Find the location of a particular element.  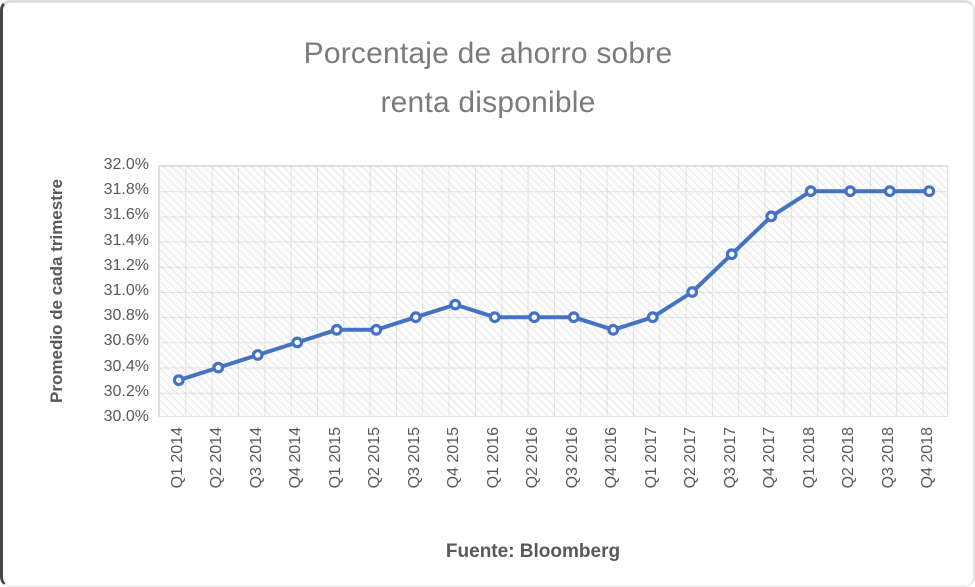

x-tick-label-text: Q2 2018 is located at coordinates (849, 458).